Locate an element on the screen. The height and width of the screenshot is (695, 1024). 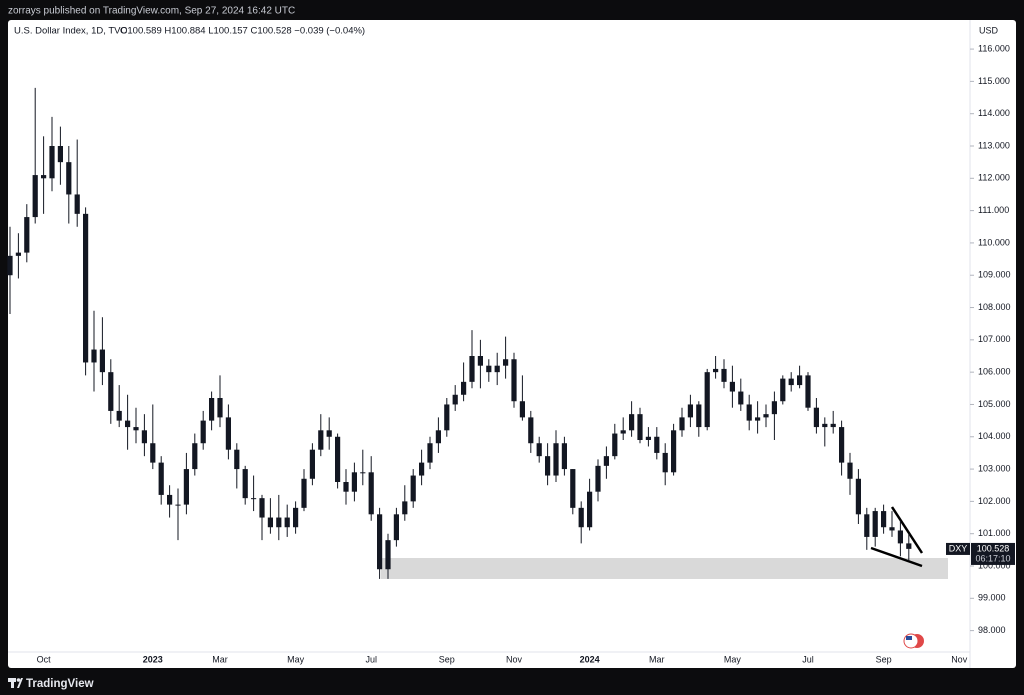
y-tick-label: 110.000 is located at coordinates (994, 242).